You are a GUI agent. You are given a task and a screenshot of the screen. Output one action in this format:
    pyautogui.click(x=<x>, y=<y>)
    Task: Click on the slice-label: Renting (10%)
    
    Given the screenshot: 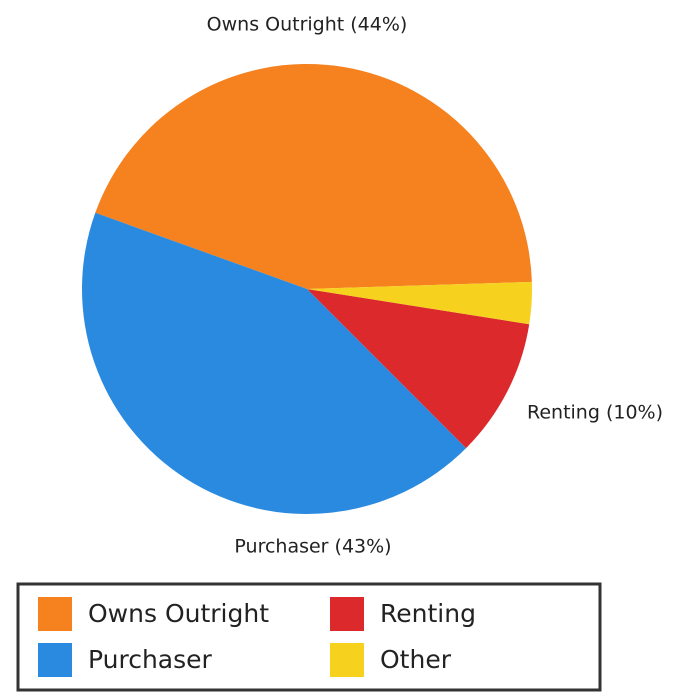 What is the action you would take?
    pyautogui.click(x=595, y=413)
    